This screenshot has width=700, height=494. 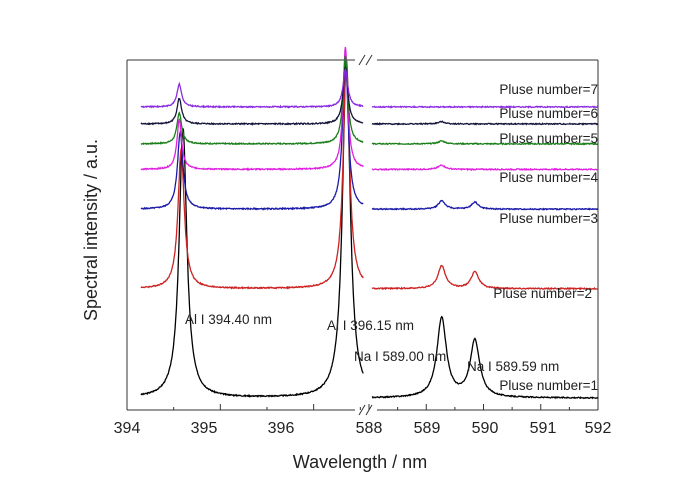 What do you see at coordinates (370, 325) in the screenshot?
I see `peak-annotation-al-396: Al I 396.15 nm` at bounding box center [370, 325].